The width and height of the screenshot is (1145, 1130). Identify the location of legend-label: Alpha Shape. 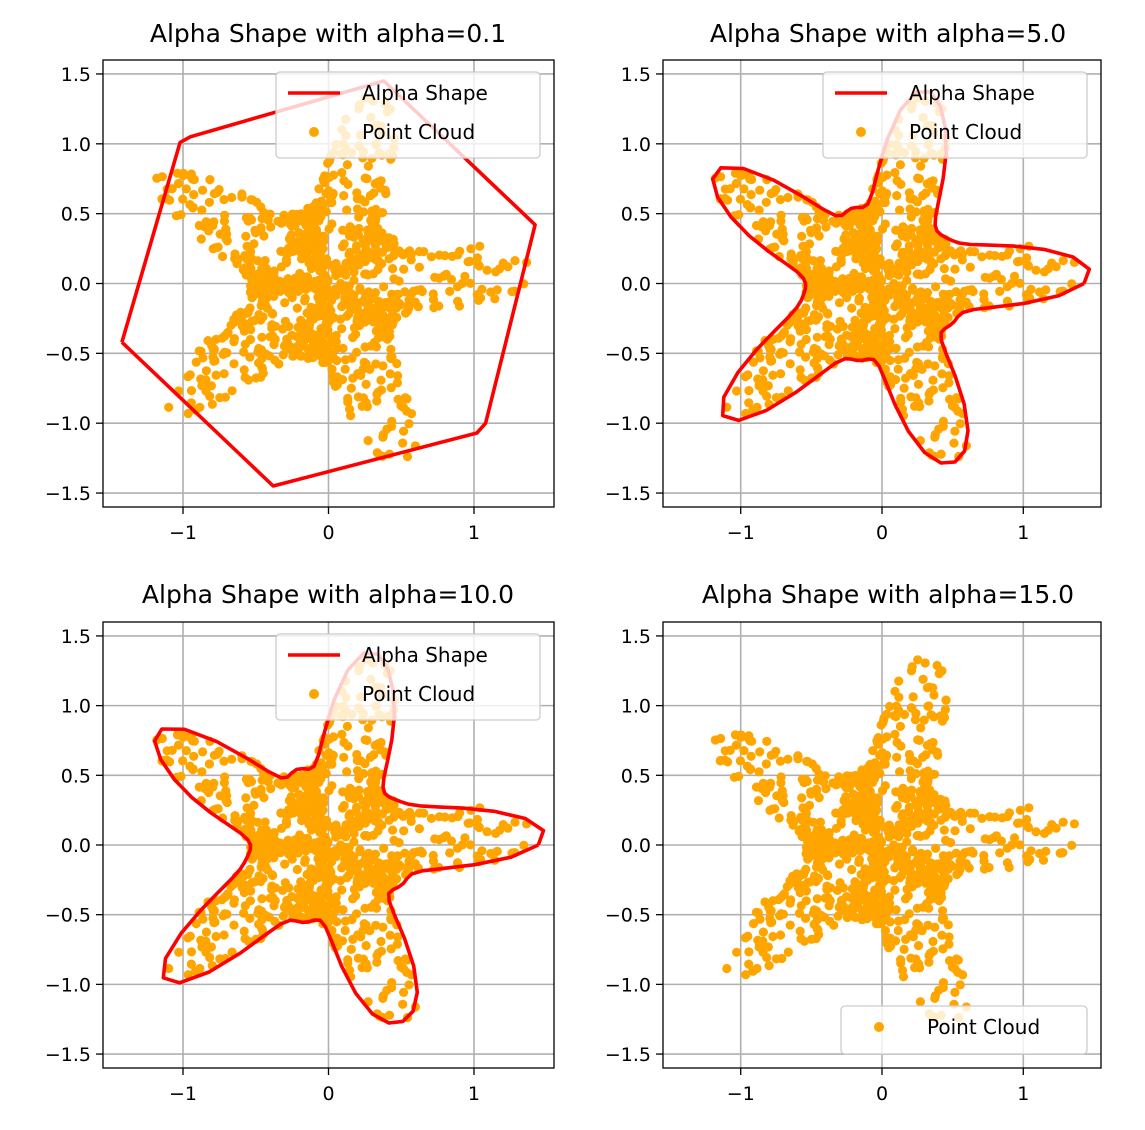
(425, 93).